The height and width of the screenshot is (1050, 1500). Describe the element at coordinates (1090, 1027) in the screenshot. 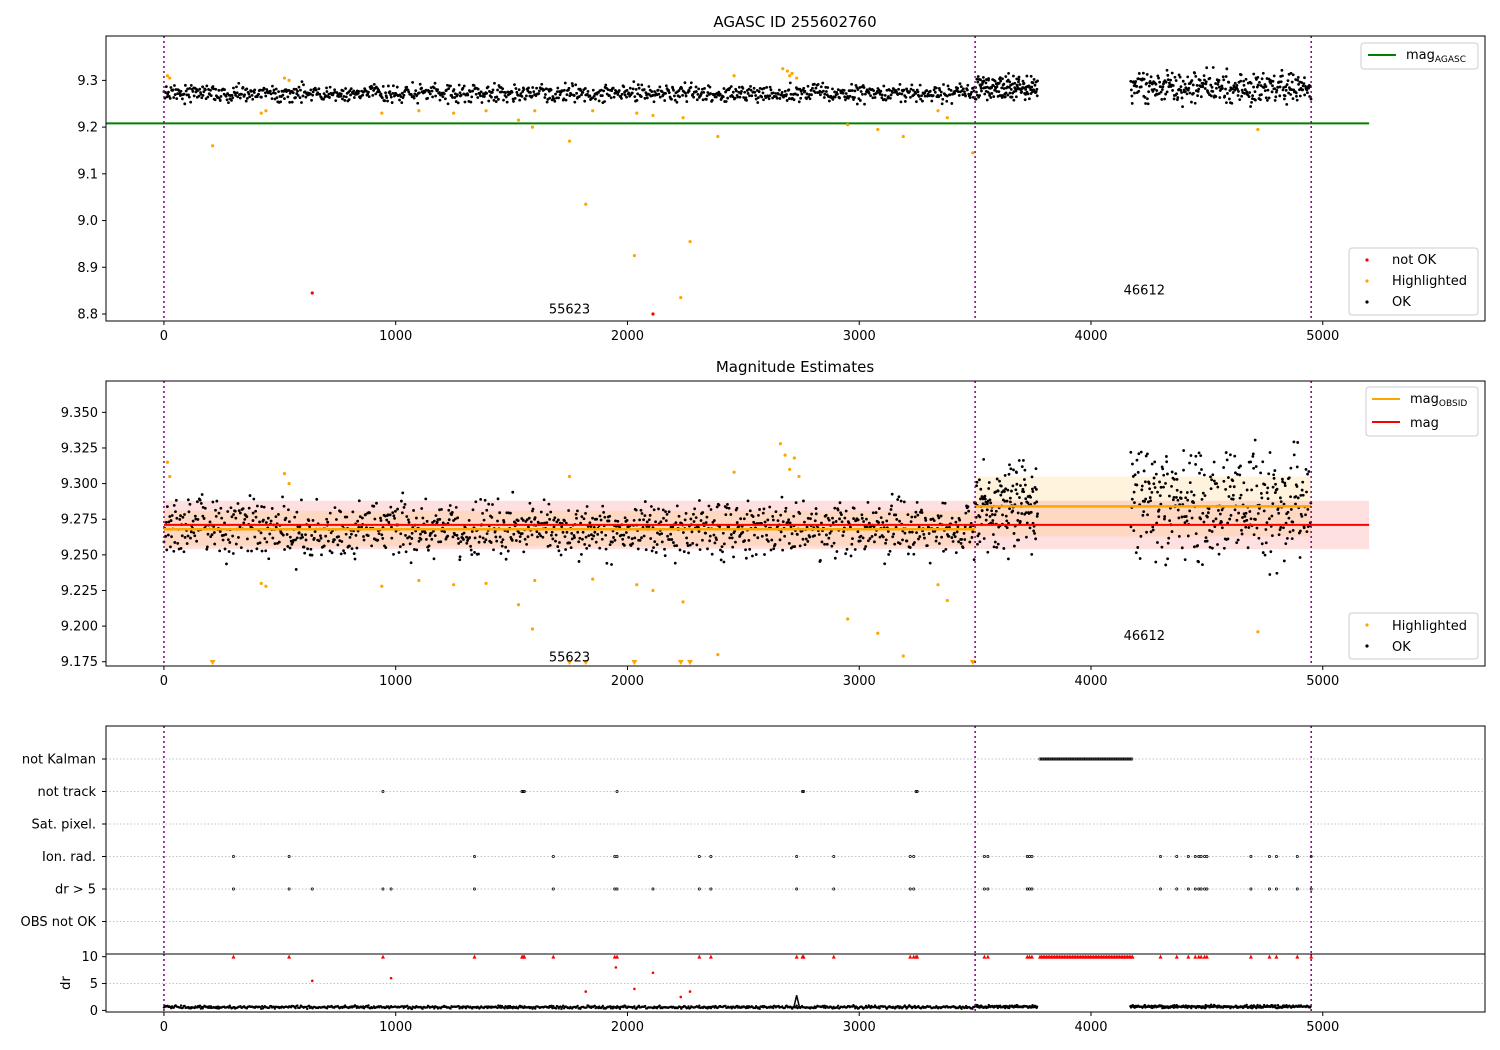

I see `x-tick-label: 4000` at that location.